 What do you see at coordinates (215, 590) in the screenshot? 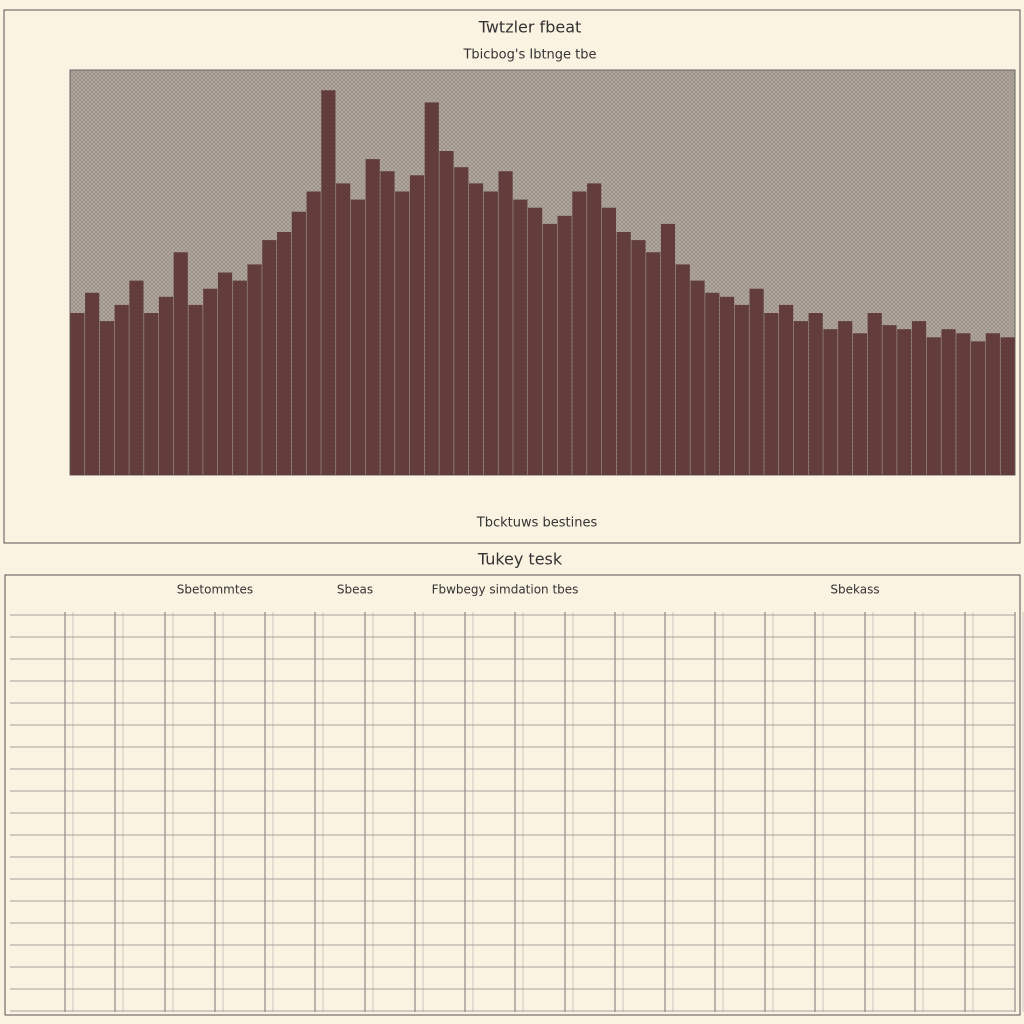
I see `table-group-header: Sbetommtes` at bounding box center [215, 590].